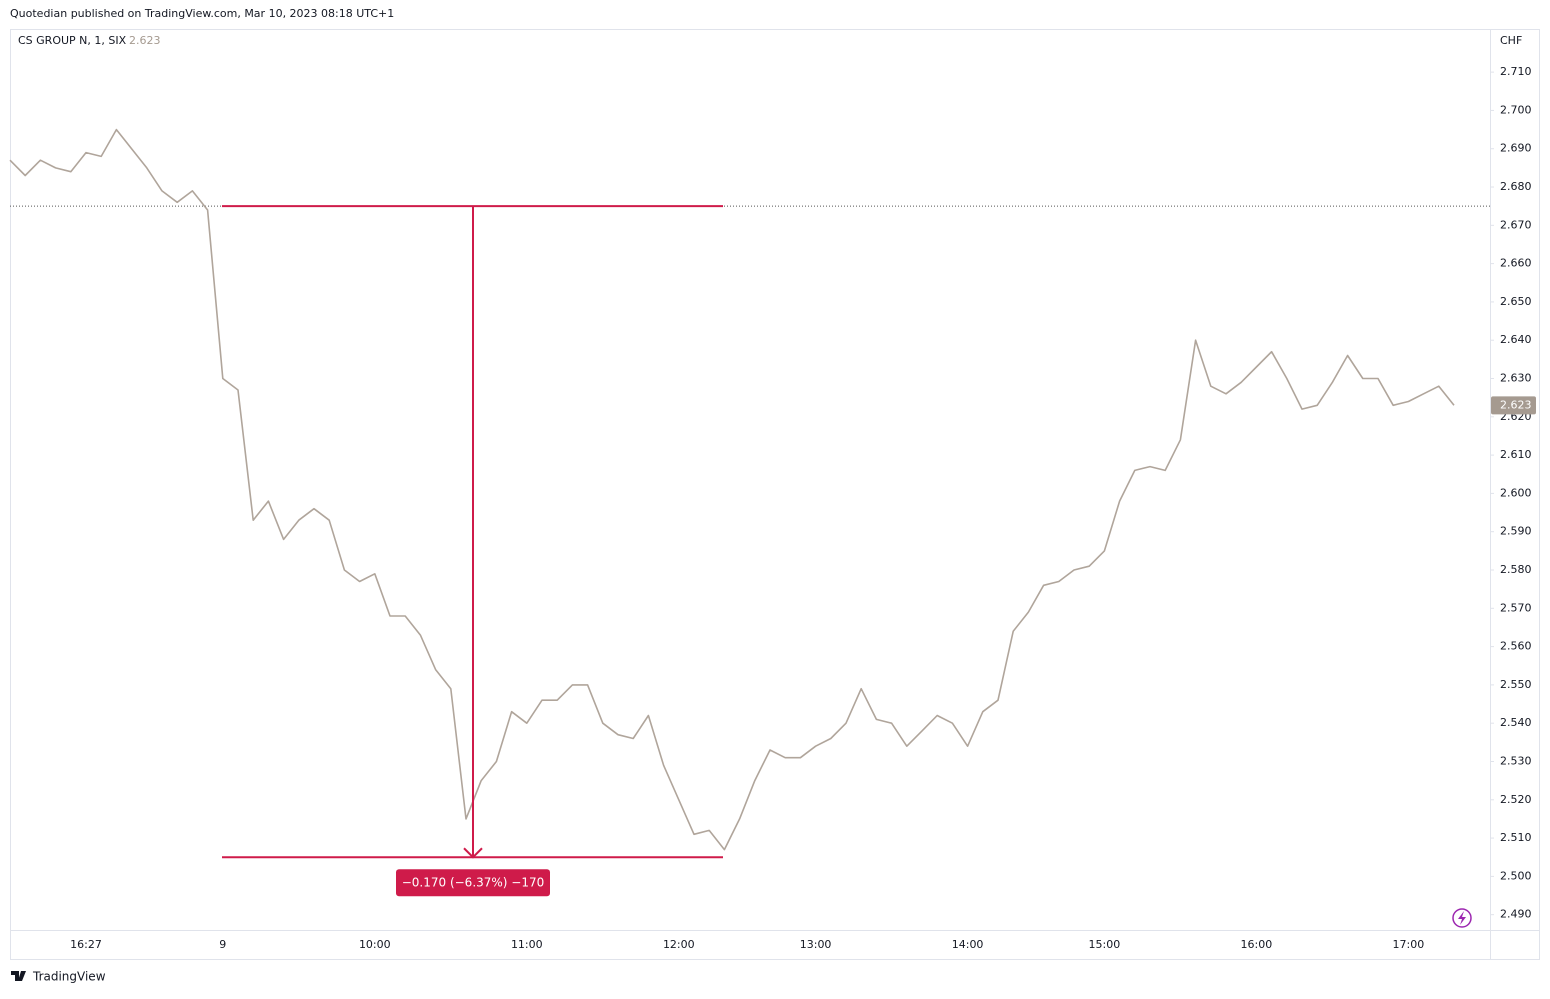  What do you see at coordinates (69, 977) in the screenshot?
I see `footer-brand: TradingView` at bounding box center [69, 977].